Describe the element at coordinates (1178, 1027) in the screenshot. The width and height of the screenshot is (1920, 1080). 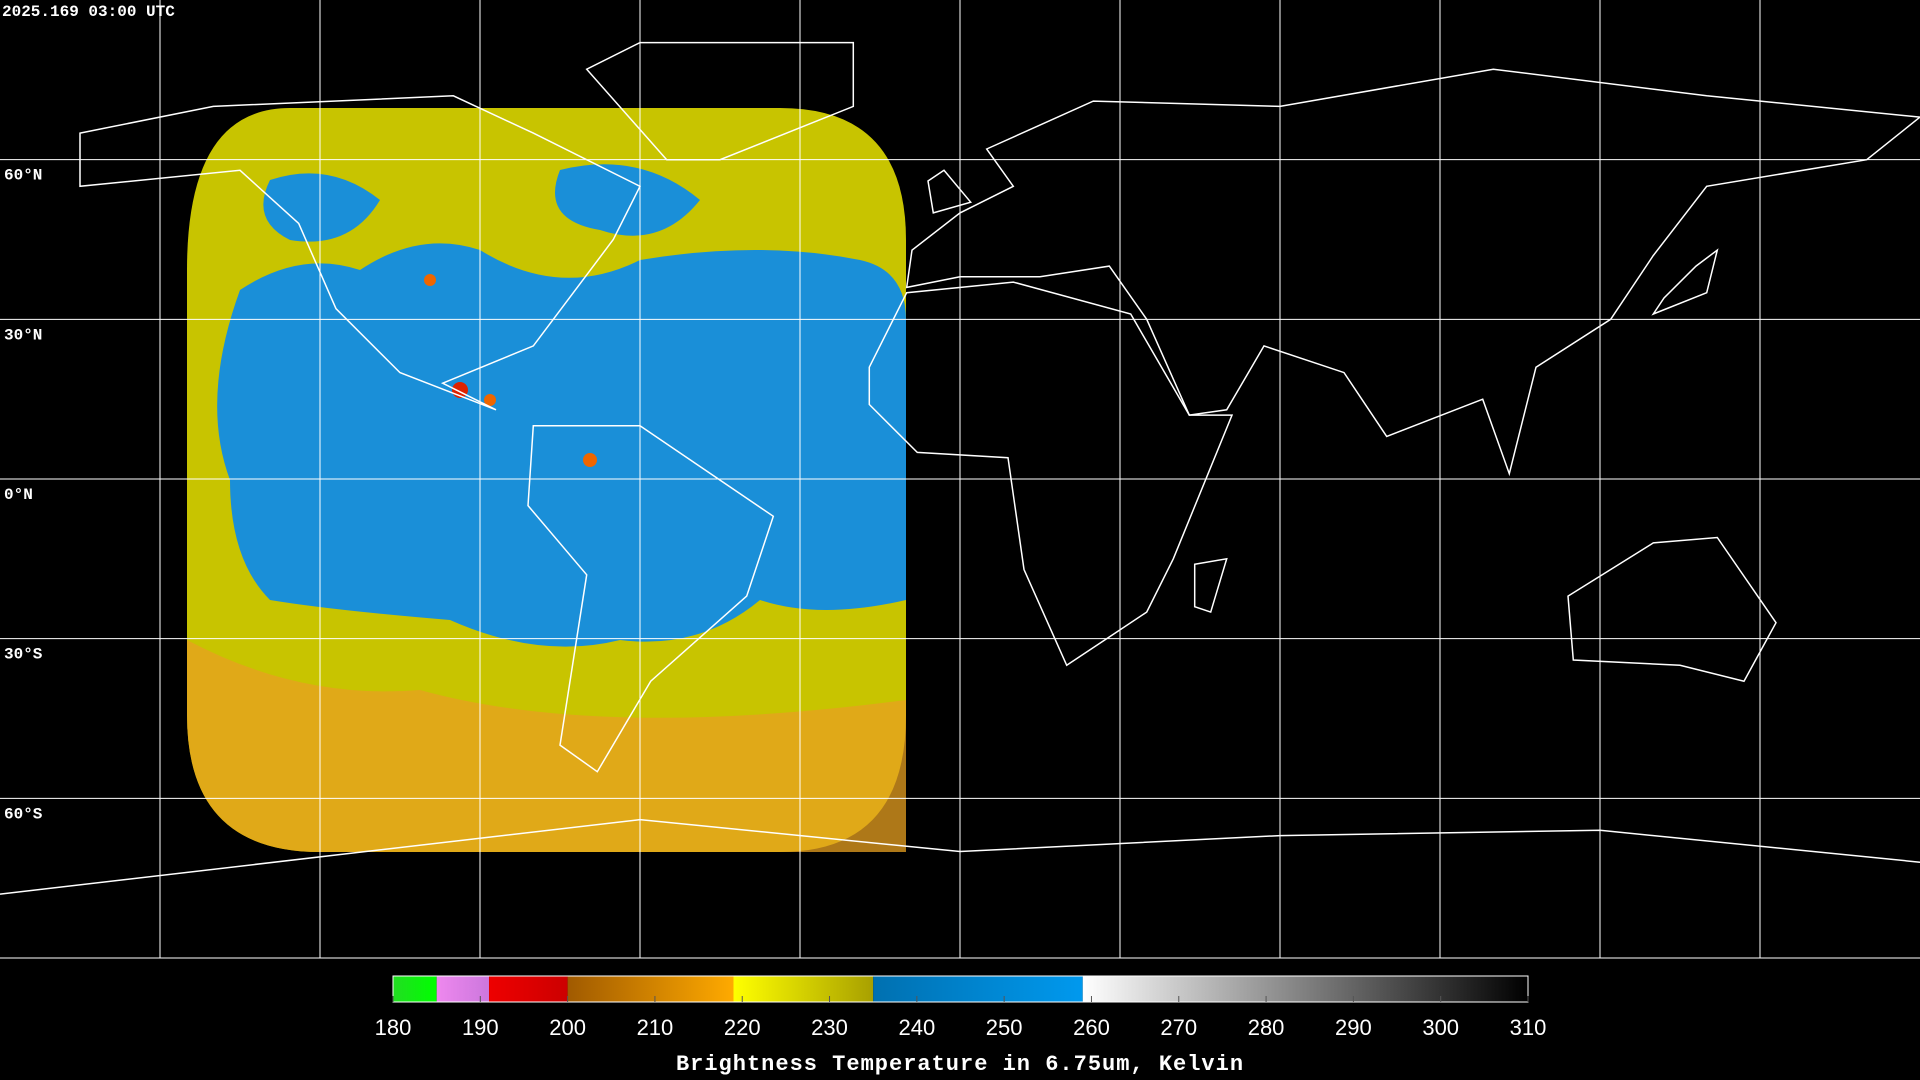
I see `colorbar-tick-label: 270` at that location.